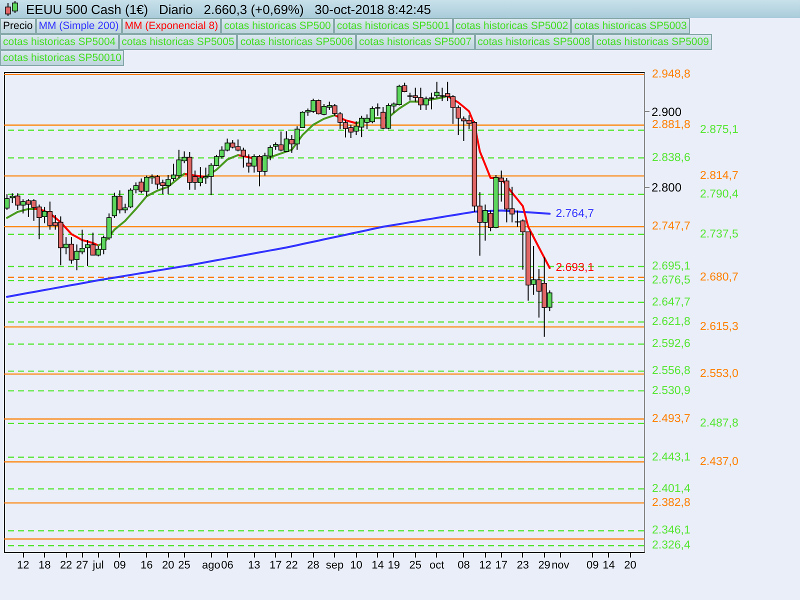 The image size is (800, 600). Describe the element at coordinates (98, 566) in the screenshot. I see `x-tick-label: jul` at that location.